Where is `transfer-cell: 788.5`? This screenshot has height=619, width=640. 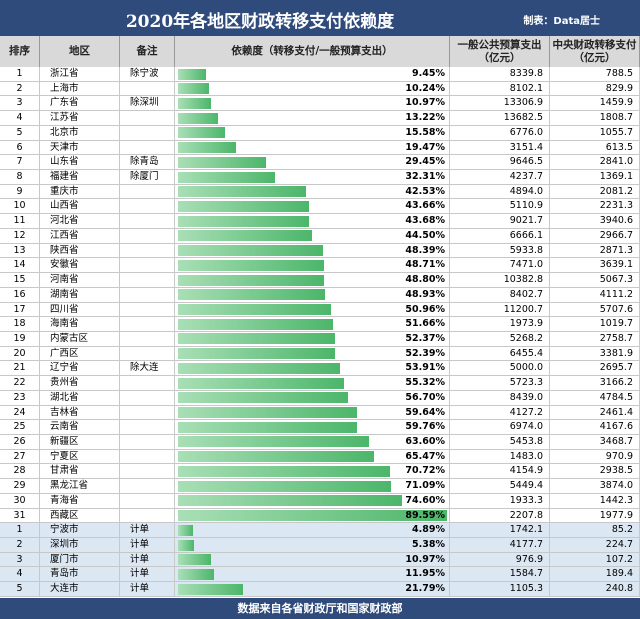
transfer-cell: 788.5 is located at coordinates (595, 74).